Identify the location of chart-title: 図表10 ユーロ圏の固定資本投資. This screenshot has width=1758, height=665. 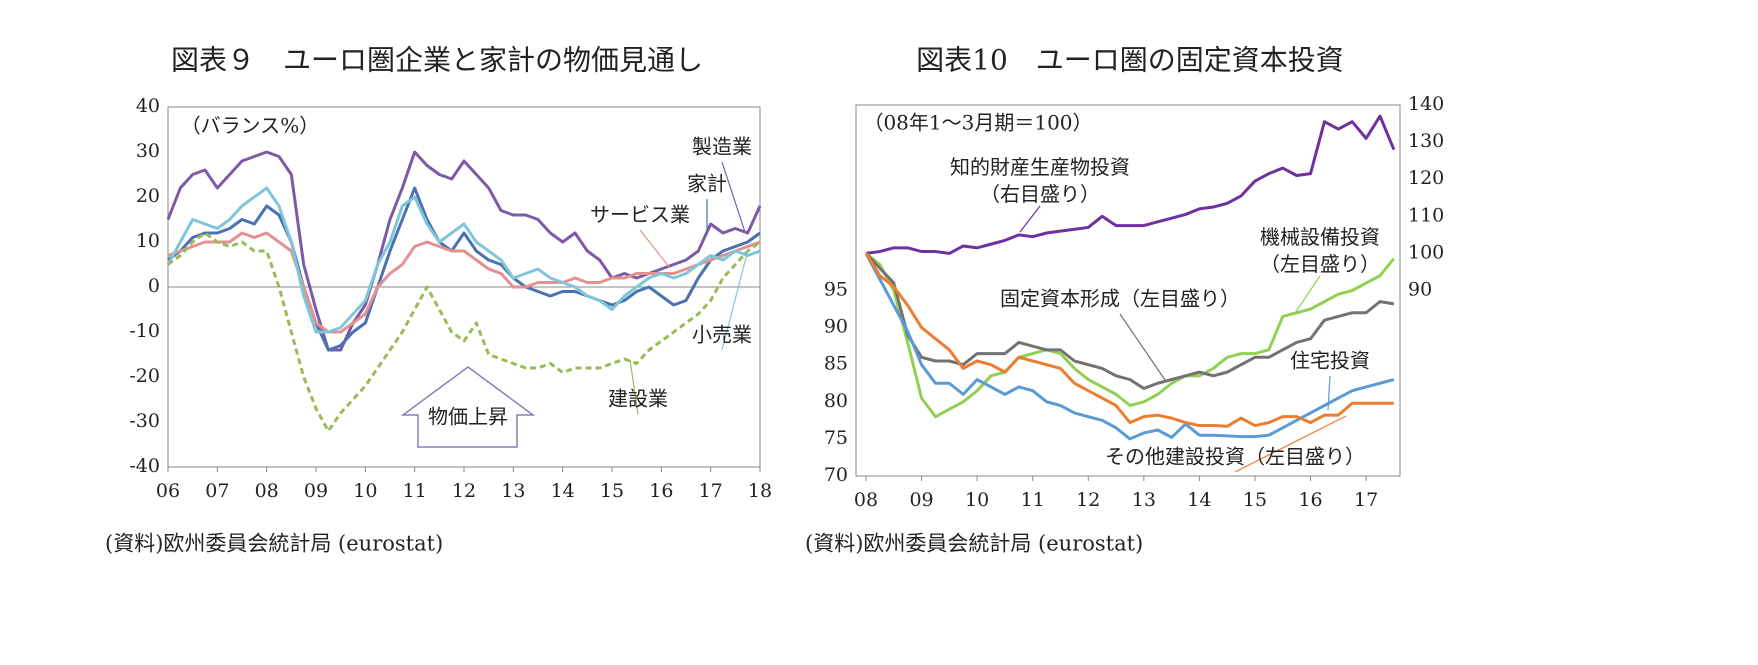
(1130, 60).